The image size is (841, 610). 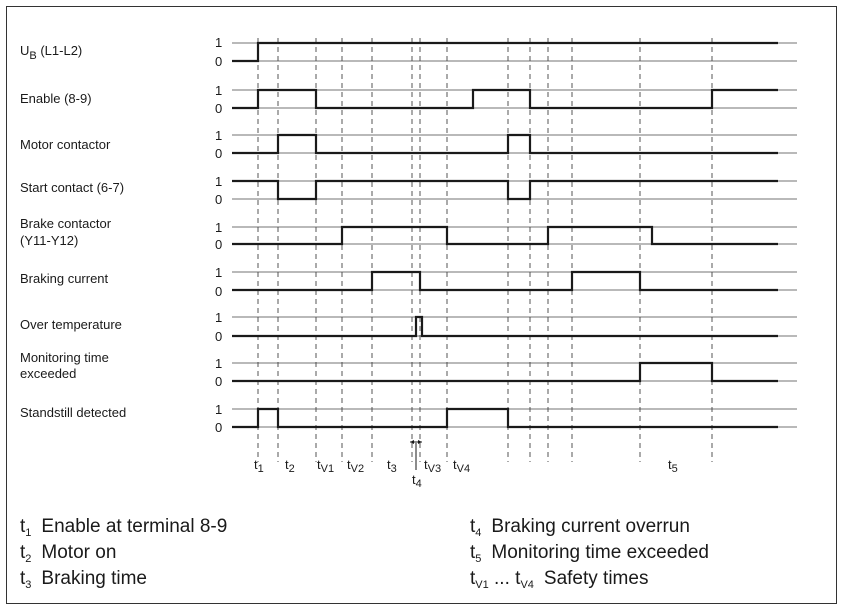 I want to click on time-label-tv1: tV1, so click(x=325, y=466).